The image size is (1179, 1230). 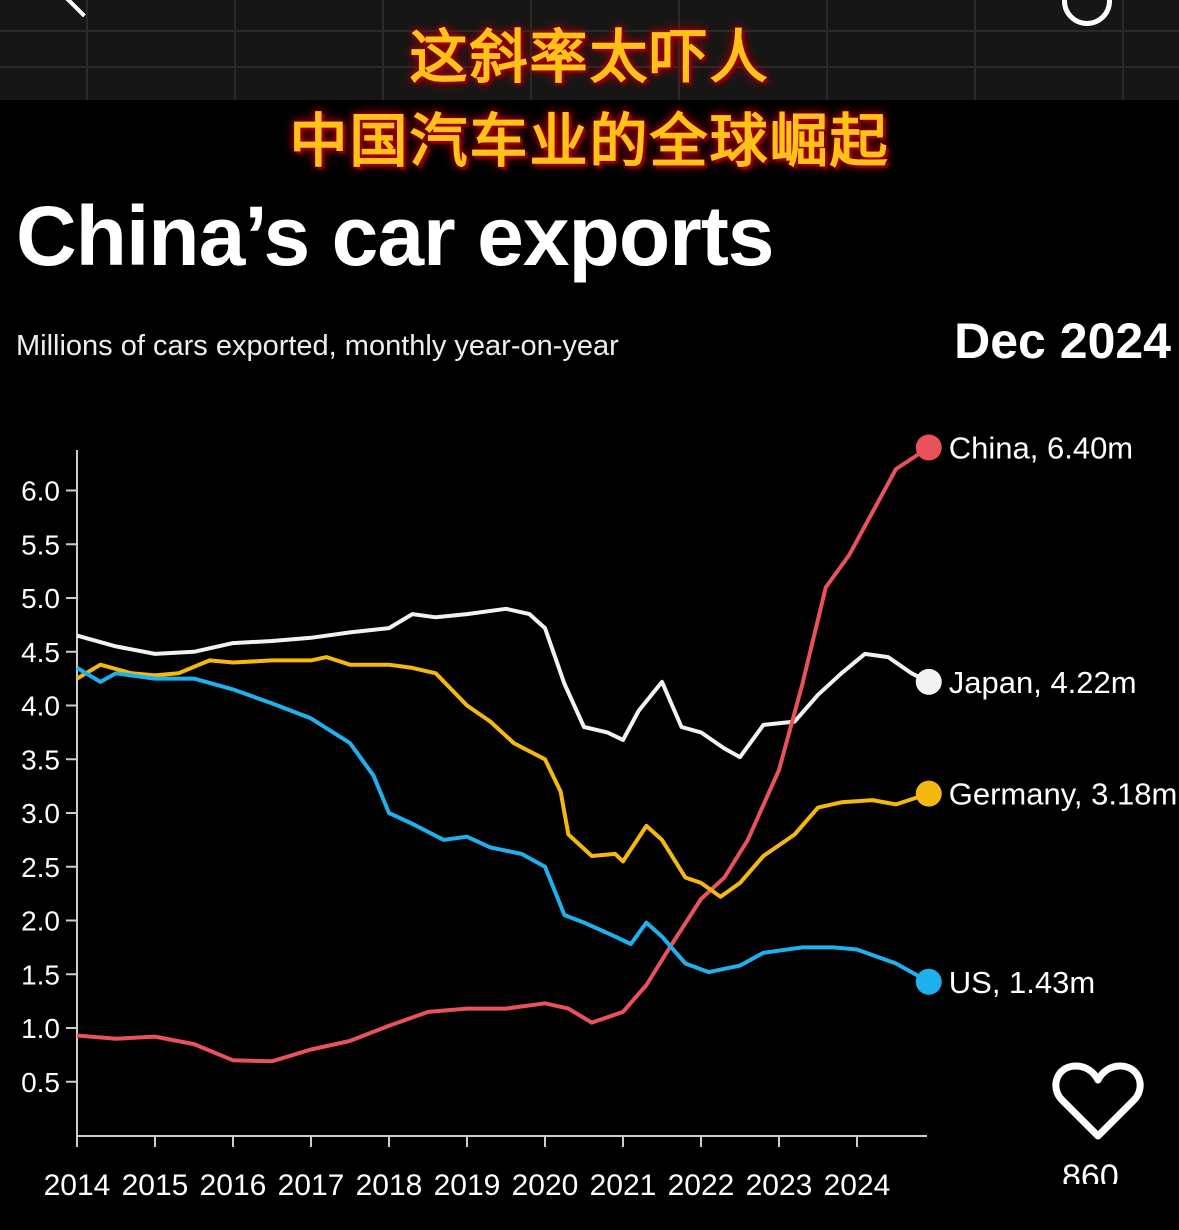 I want to click on y-tick-label: 1.0, so click(x=40, y=1028).